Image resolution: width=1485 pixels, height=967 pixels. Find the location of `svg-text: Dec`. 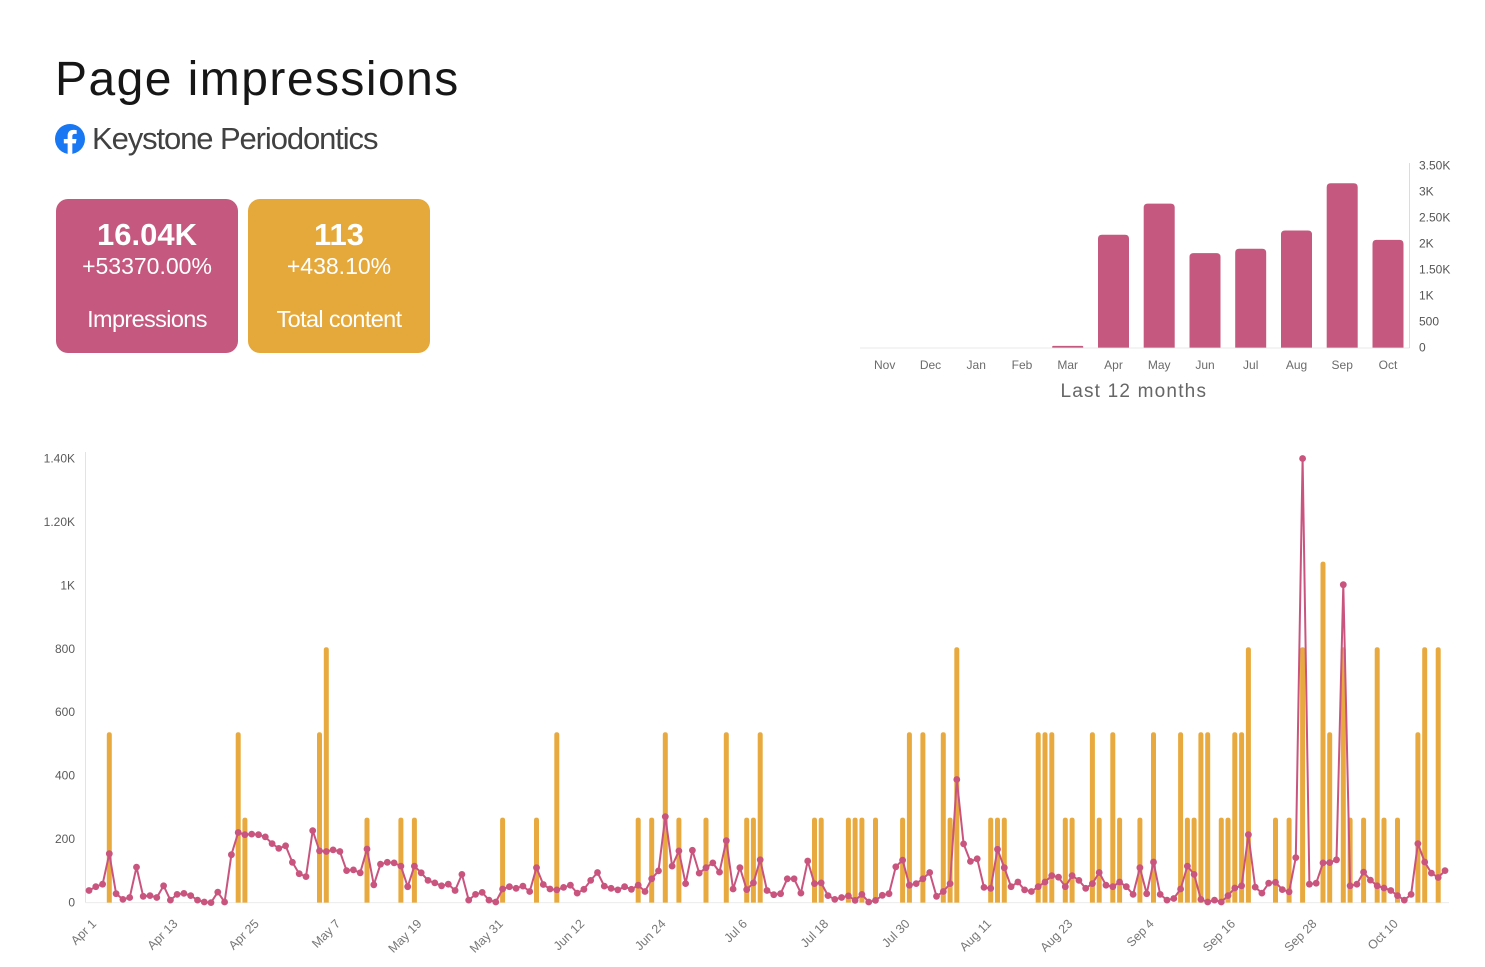

svg-text: Dec is located at coordinates (930, 365).